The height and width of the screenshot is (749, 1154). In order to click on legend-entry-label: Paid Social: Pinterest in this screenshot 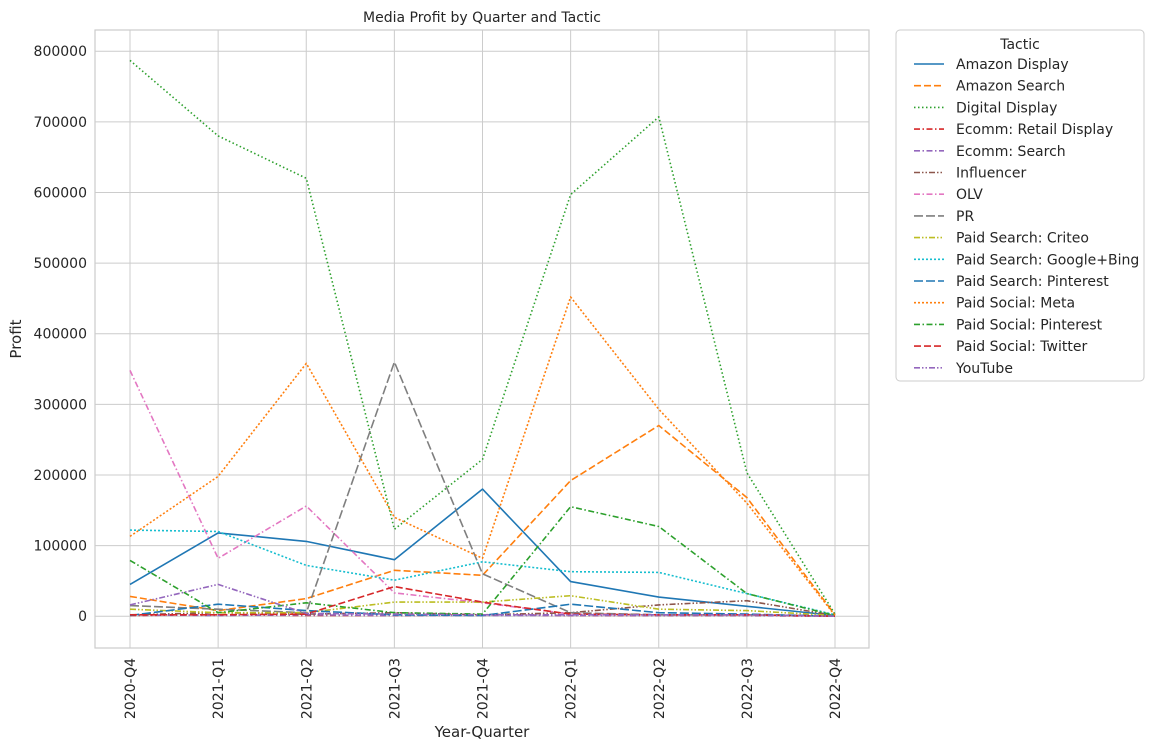, I will do `click(1029, 325)`.